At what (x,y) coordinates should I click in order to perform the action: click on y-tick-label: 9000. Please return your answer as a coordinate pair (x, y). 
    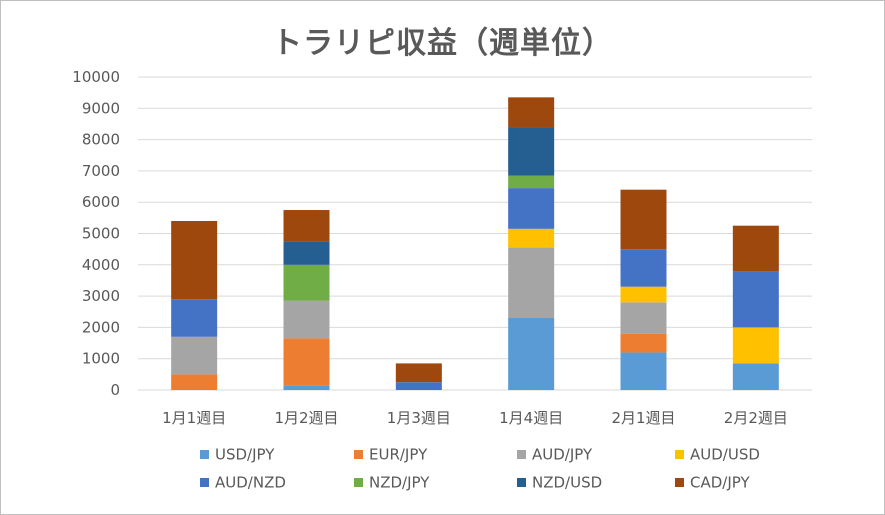
    Looking at the image, I should click on (101, 108).